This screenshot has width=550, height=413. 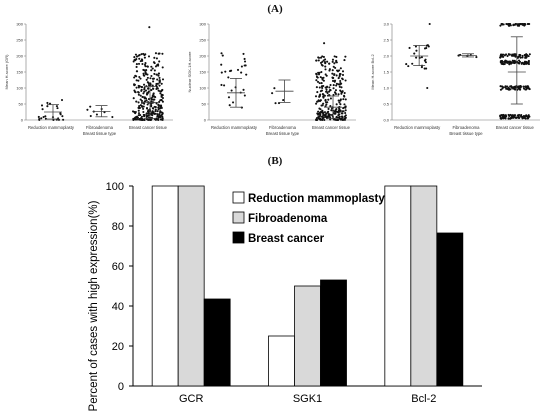 I want to click on y-tick-label: 0.0, so click(x=386, y=120).